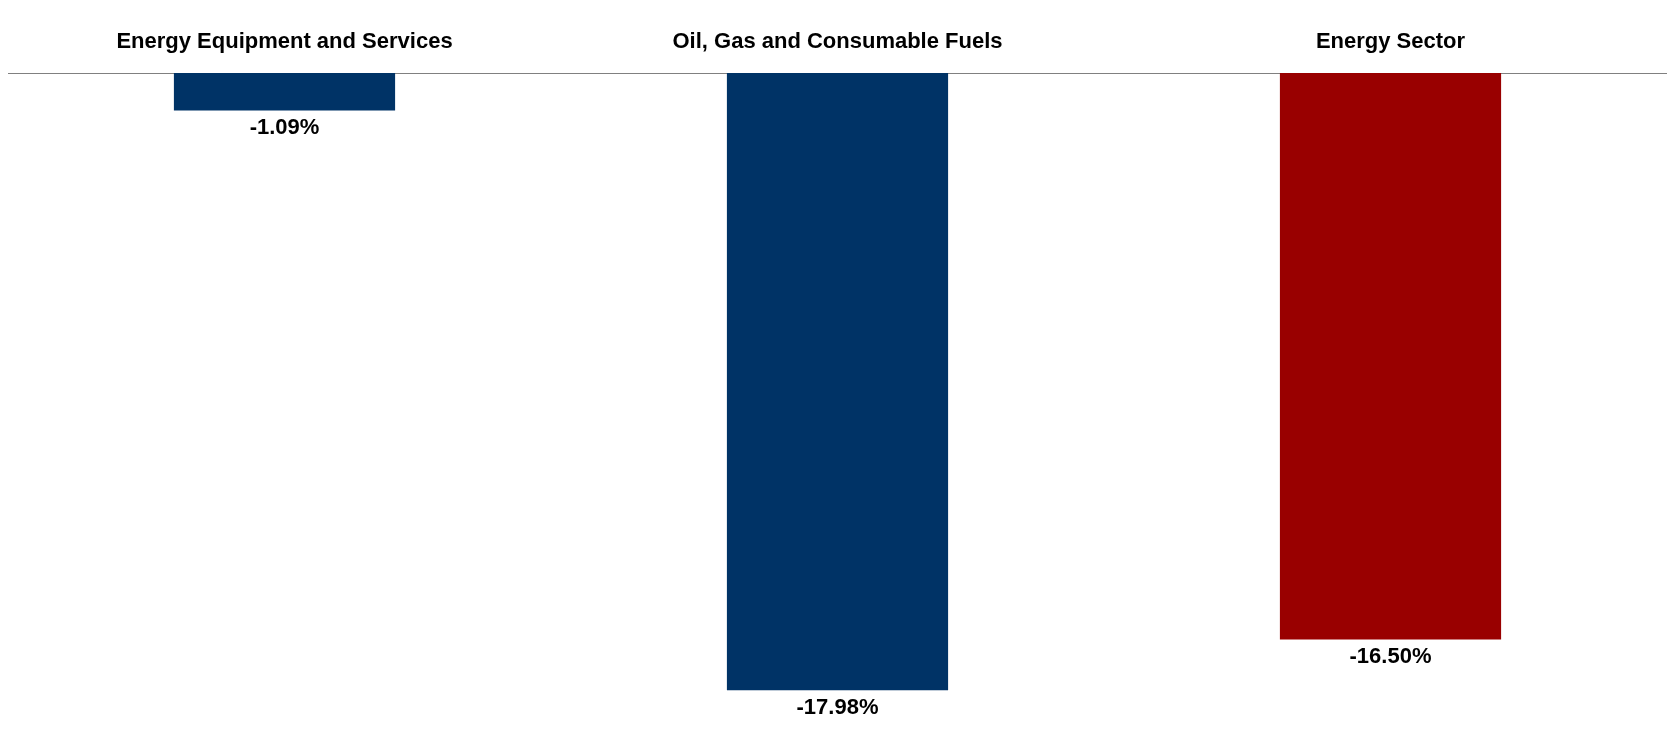  Describe the element at coordinates (837, 706) in the screenshot. I see `data-label: -17.98%` at that location.